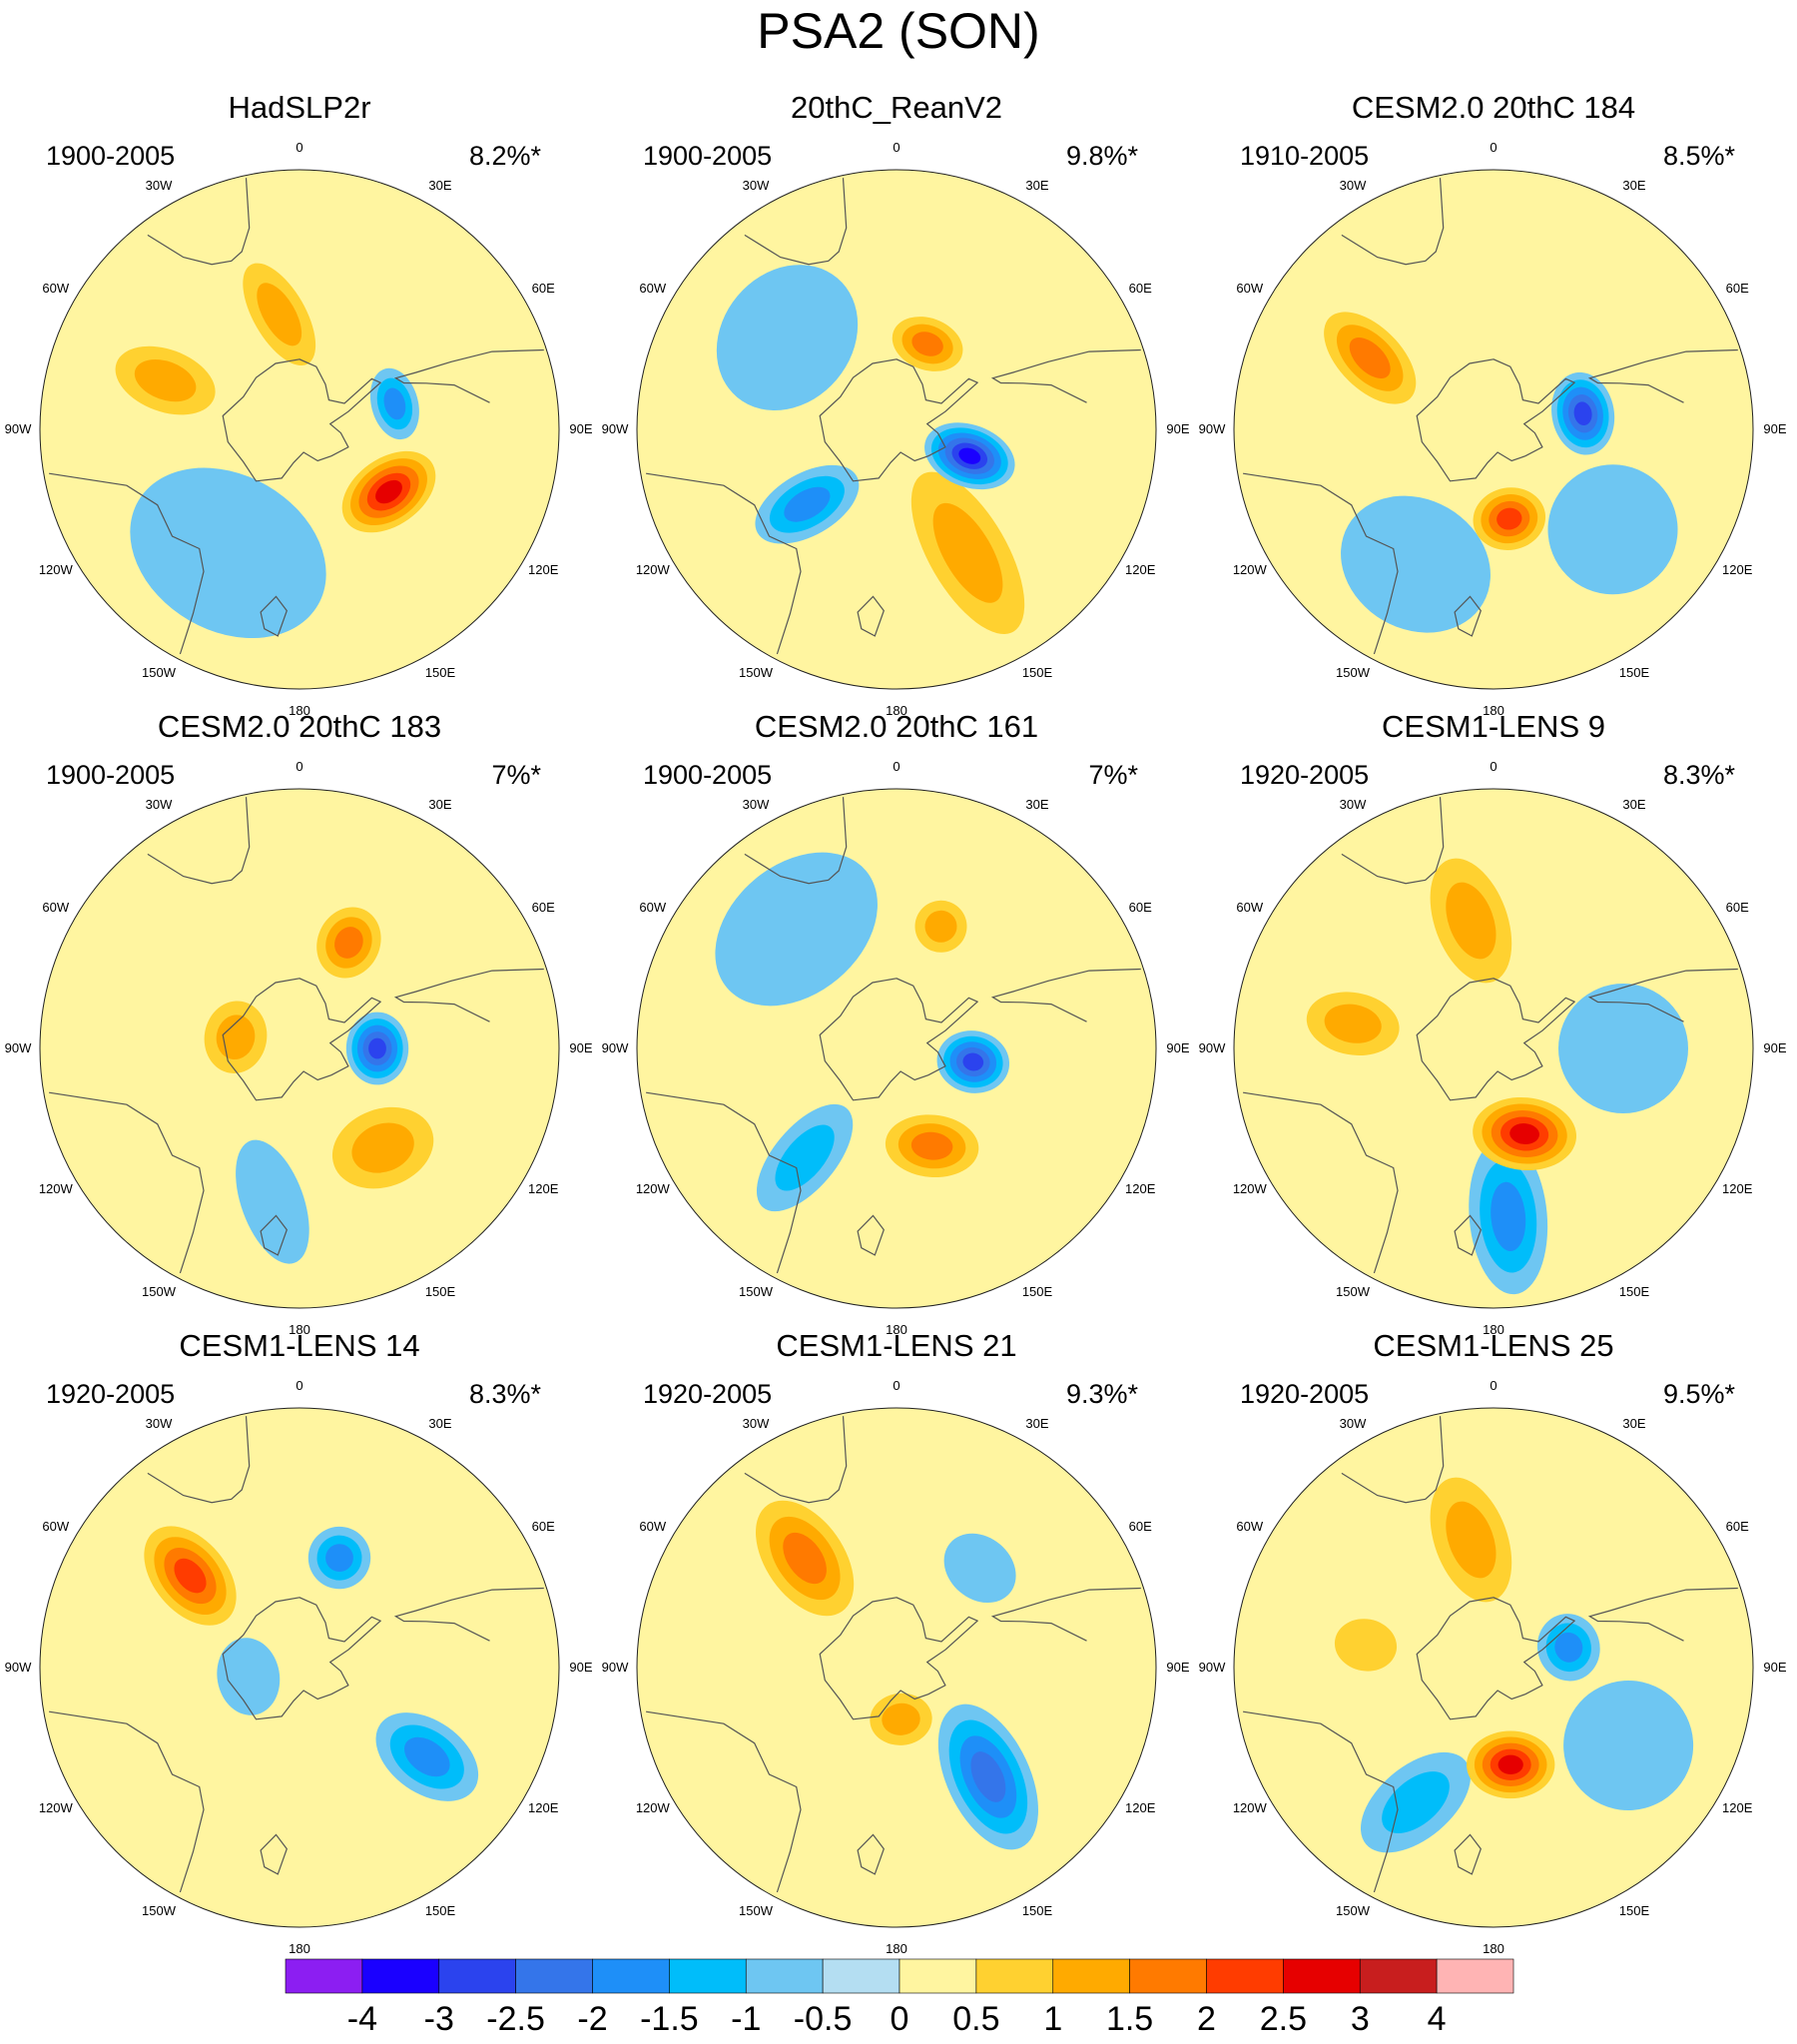  Describe the element at coordinates (504, 156) in the screenshot. I see `panel-variance-pct: 8.2%*` at that location.